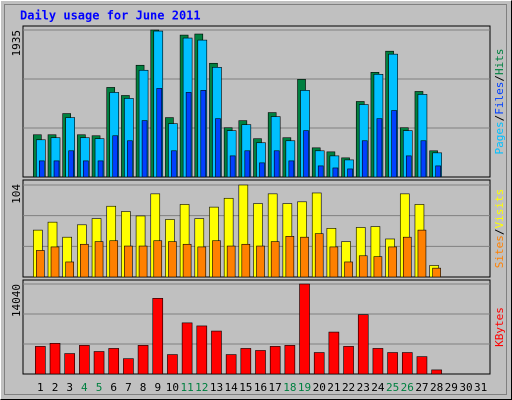 The width and height of the screenshot is (512, 400). I want to click on x-tick-label: 30, so click(465, 387).